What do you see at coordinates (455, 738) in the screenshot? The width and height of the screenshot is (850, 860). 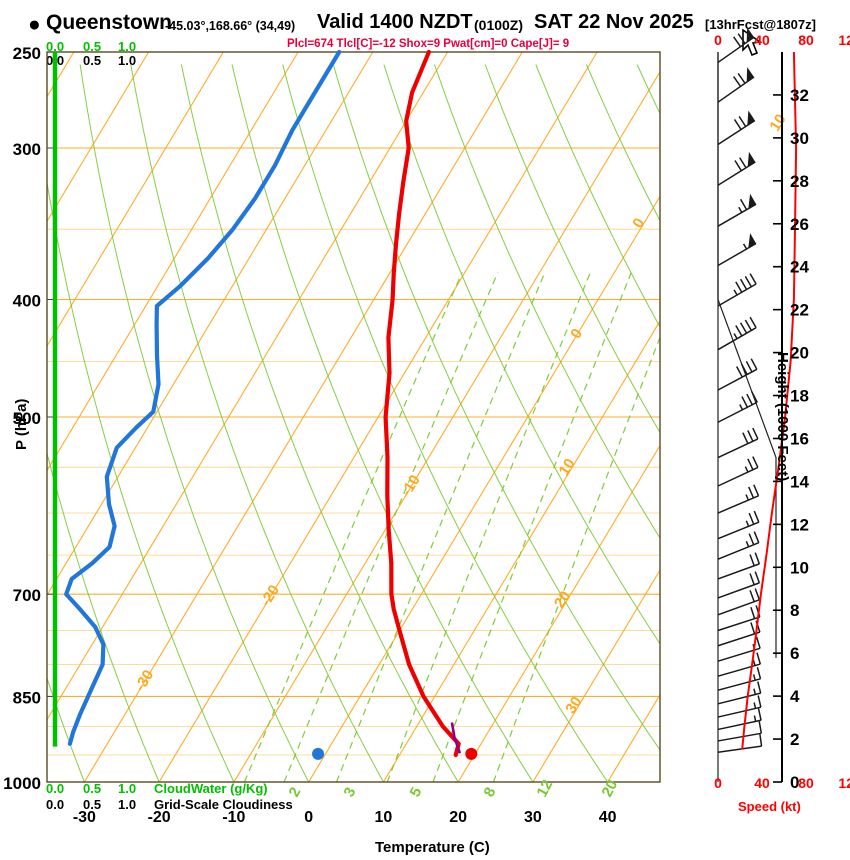 I see `parcel-curve` at bounding box center [455, 738].